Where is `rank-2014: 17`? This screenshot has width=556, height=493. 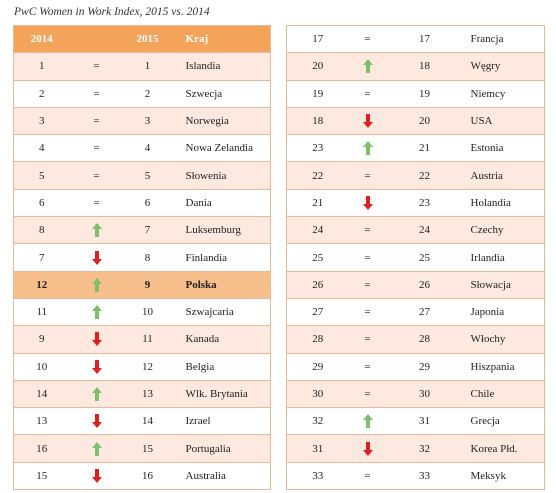 rank-2014: 17 is located at coordinates (317, 39).